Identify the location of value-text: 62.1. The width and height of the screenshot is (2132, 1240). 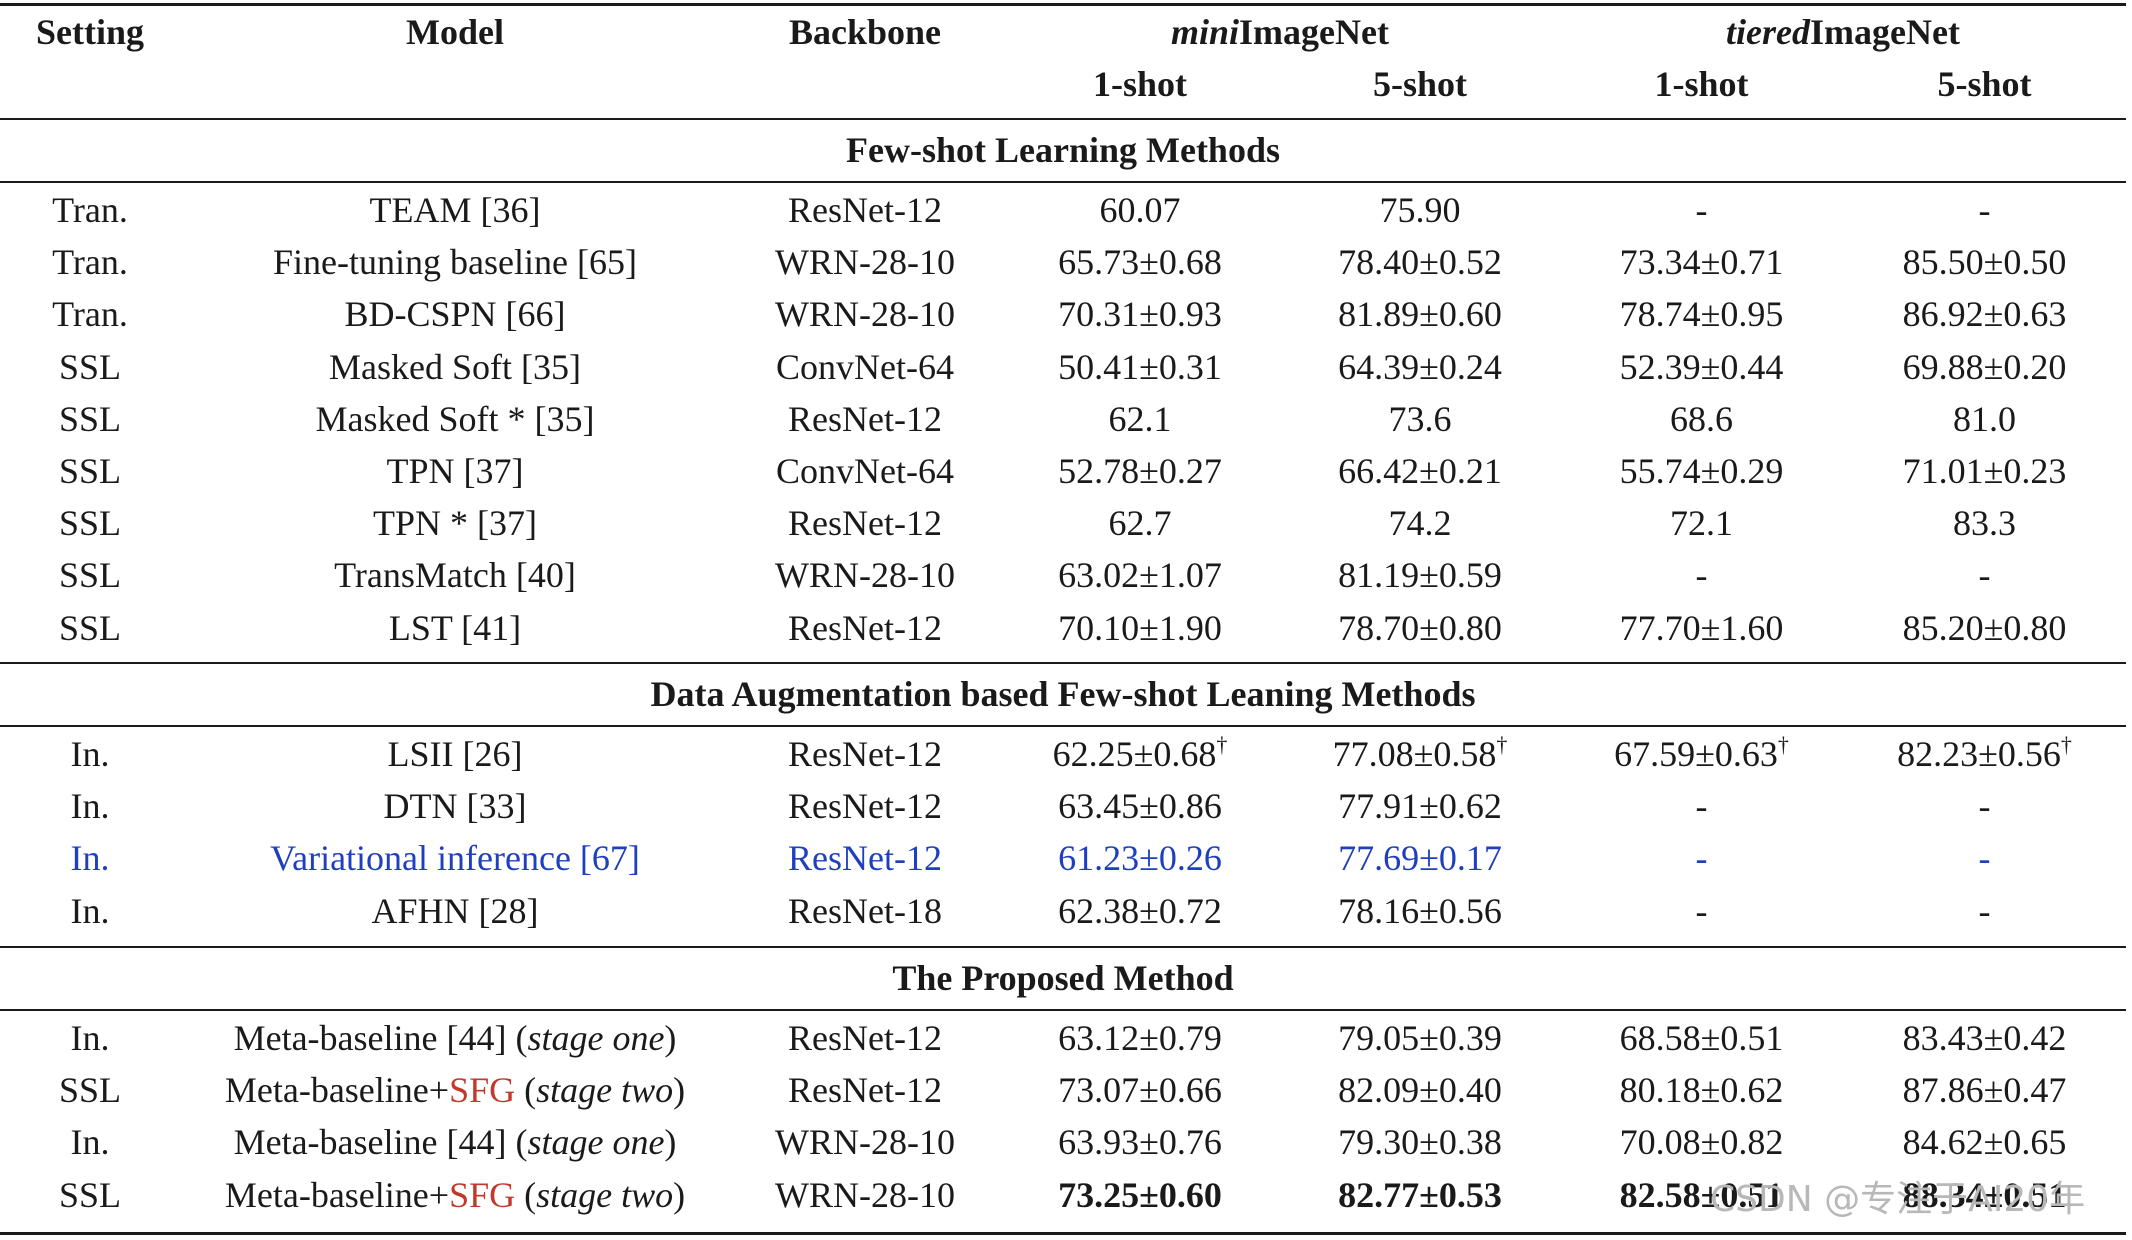
(1140, 419).